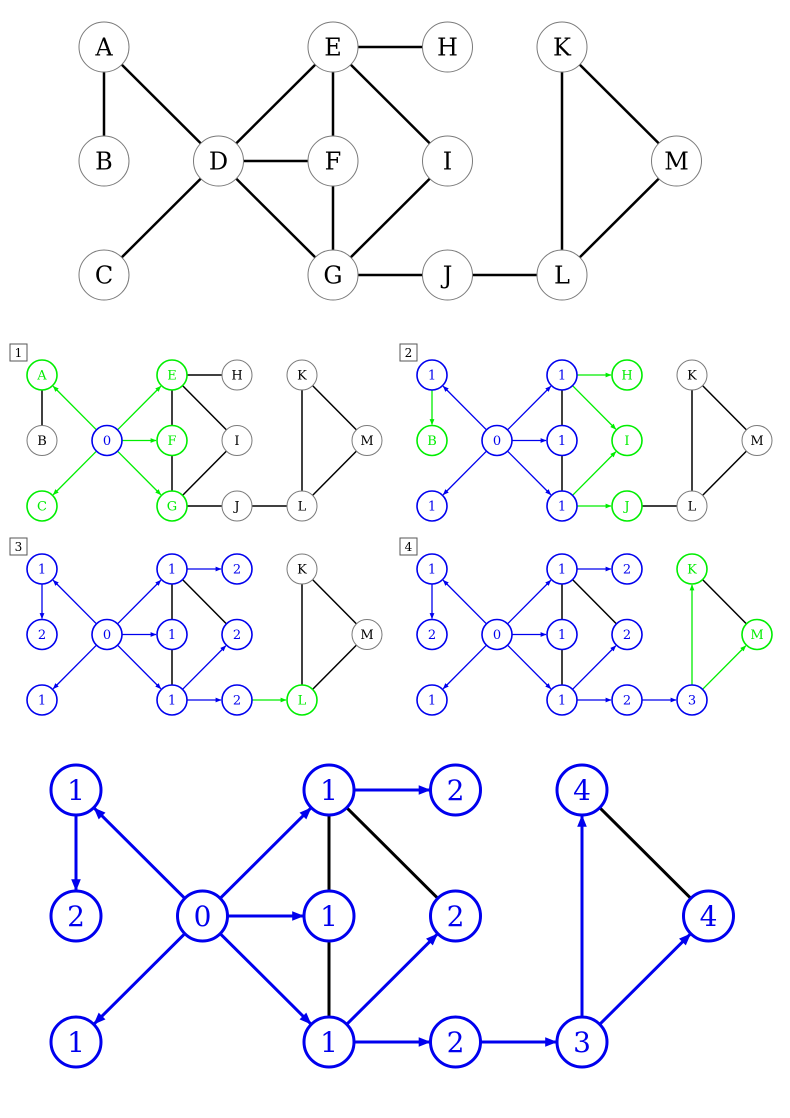 This screenshot has width=790, height=1118. Describe the element at coordinates (19, 547) in the screenshot. I see `step-label: 3` at that location.